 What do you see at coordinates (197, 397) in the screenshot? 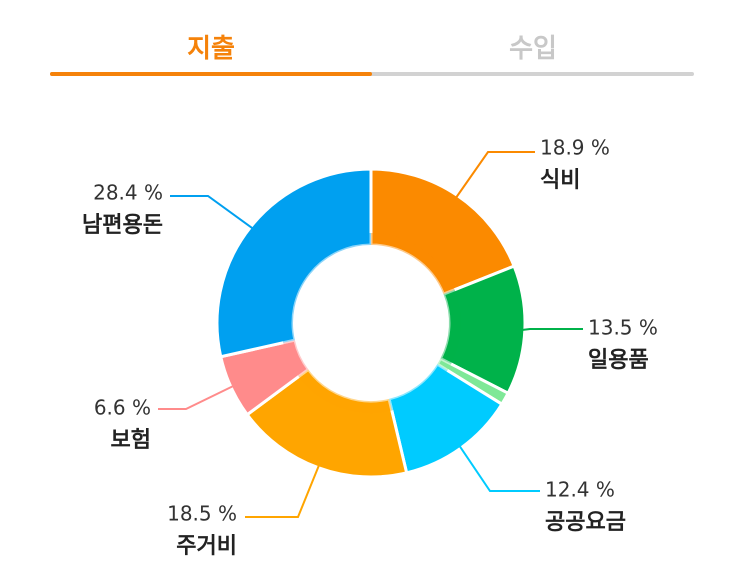
I see `leader-line-보험` at bounding box center [197, 397].